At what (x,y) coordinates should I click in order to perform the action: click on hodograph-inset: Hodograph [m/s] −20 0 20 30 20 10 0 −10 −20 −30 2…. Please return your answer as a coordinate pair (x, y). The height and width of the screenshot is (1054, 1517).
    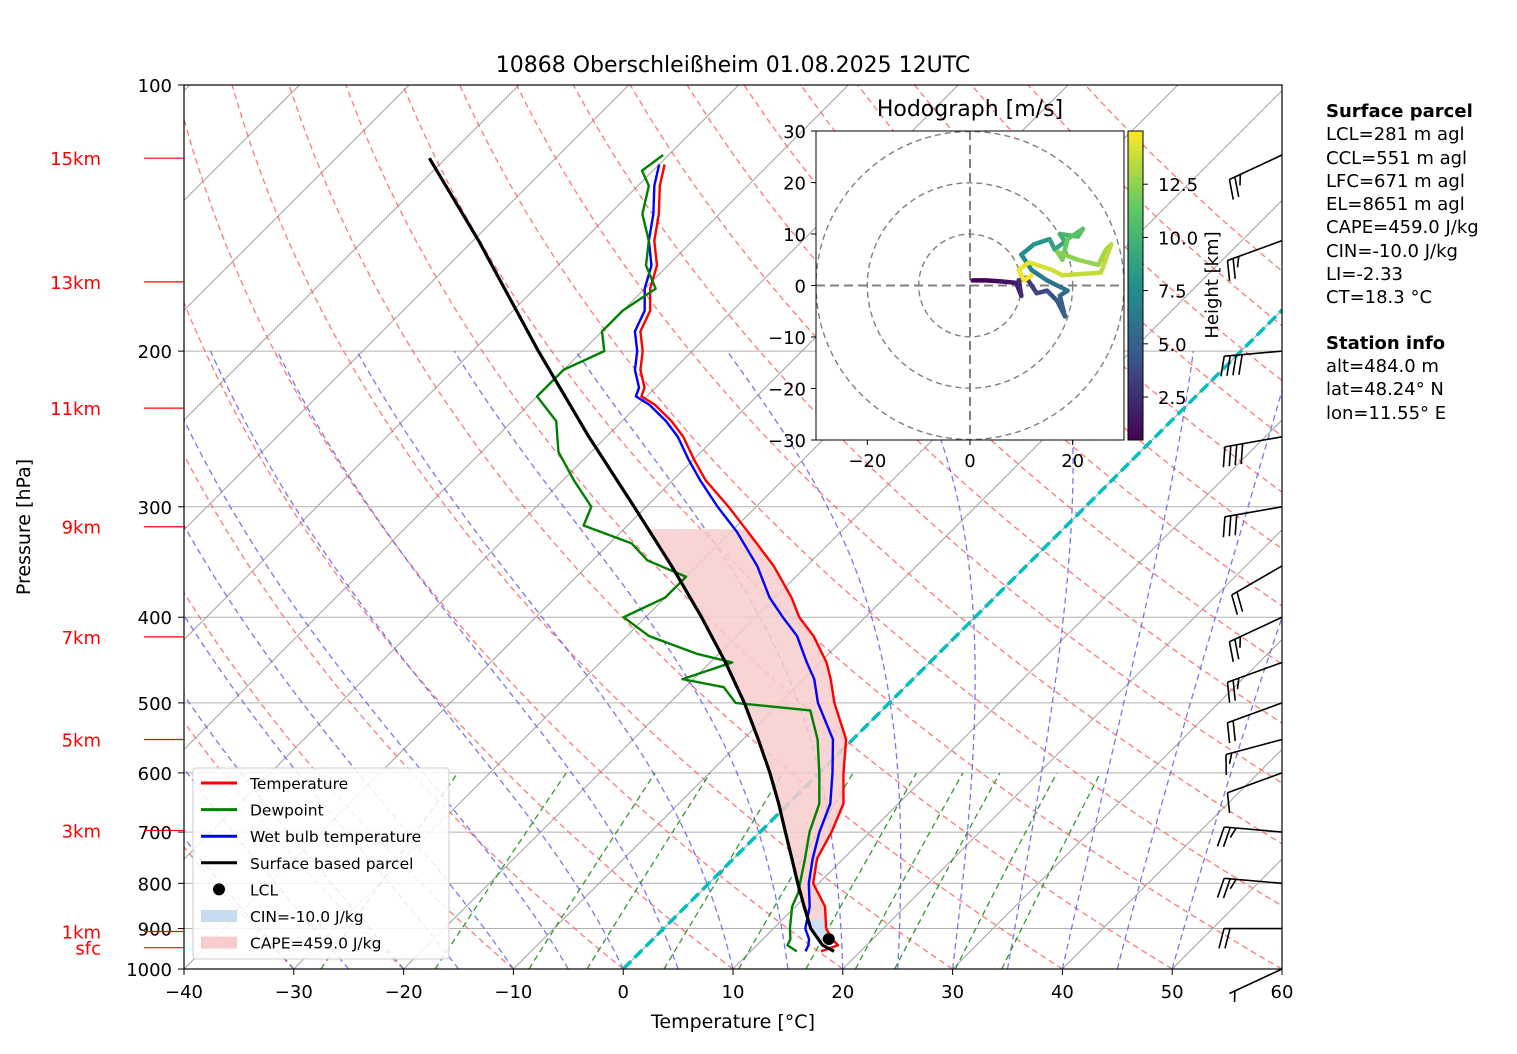
    Looking at the image, I should click on (995, 284).